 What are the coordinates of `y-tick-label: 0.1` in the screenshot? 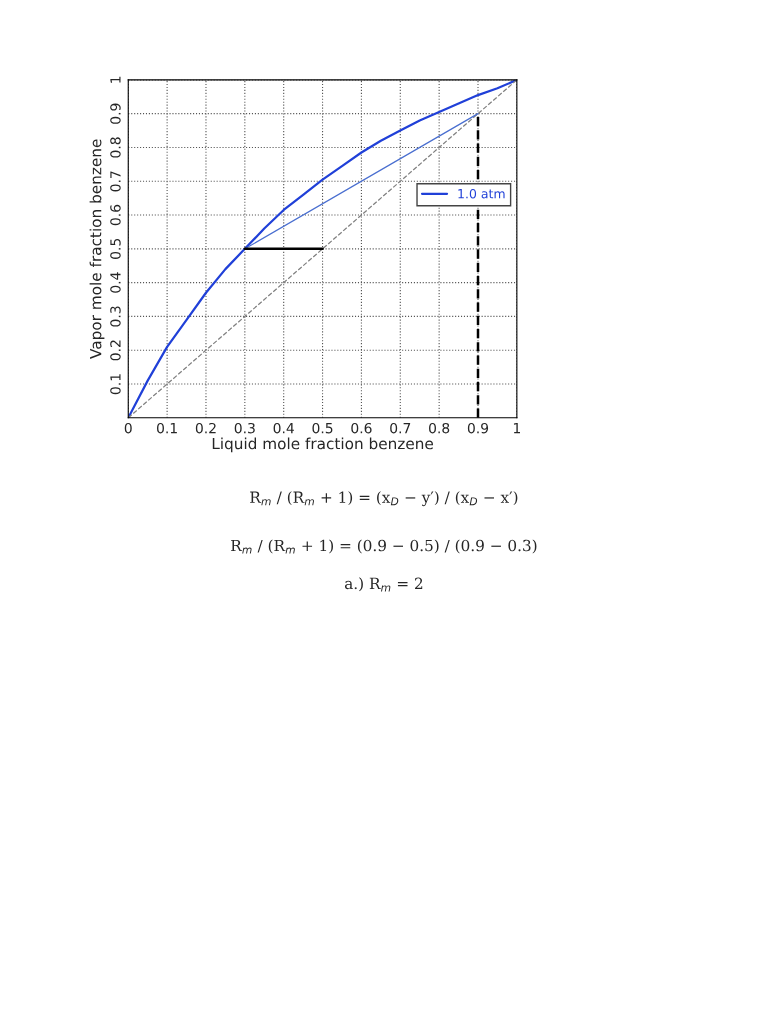 It's located at (115, 384).